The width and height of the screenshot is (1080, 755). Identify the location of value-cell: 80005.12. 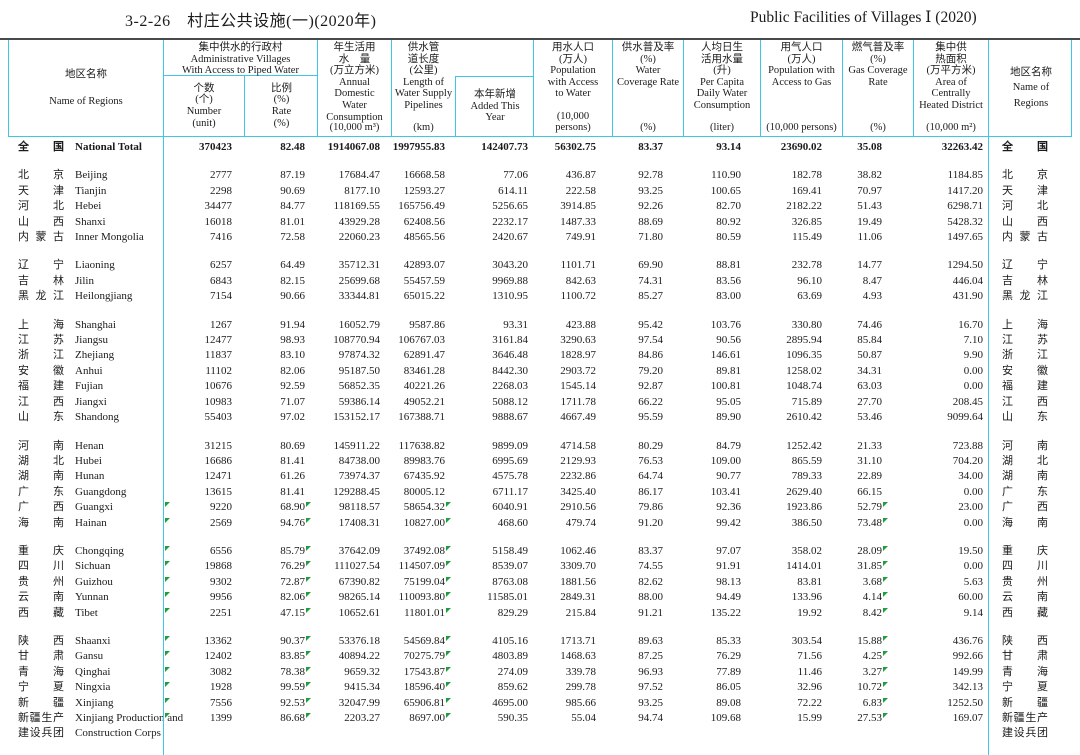
(424, 491).